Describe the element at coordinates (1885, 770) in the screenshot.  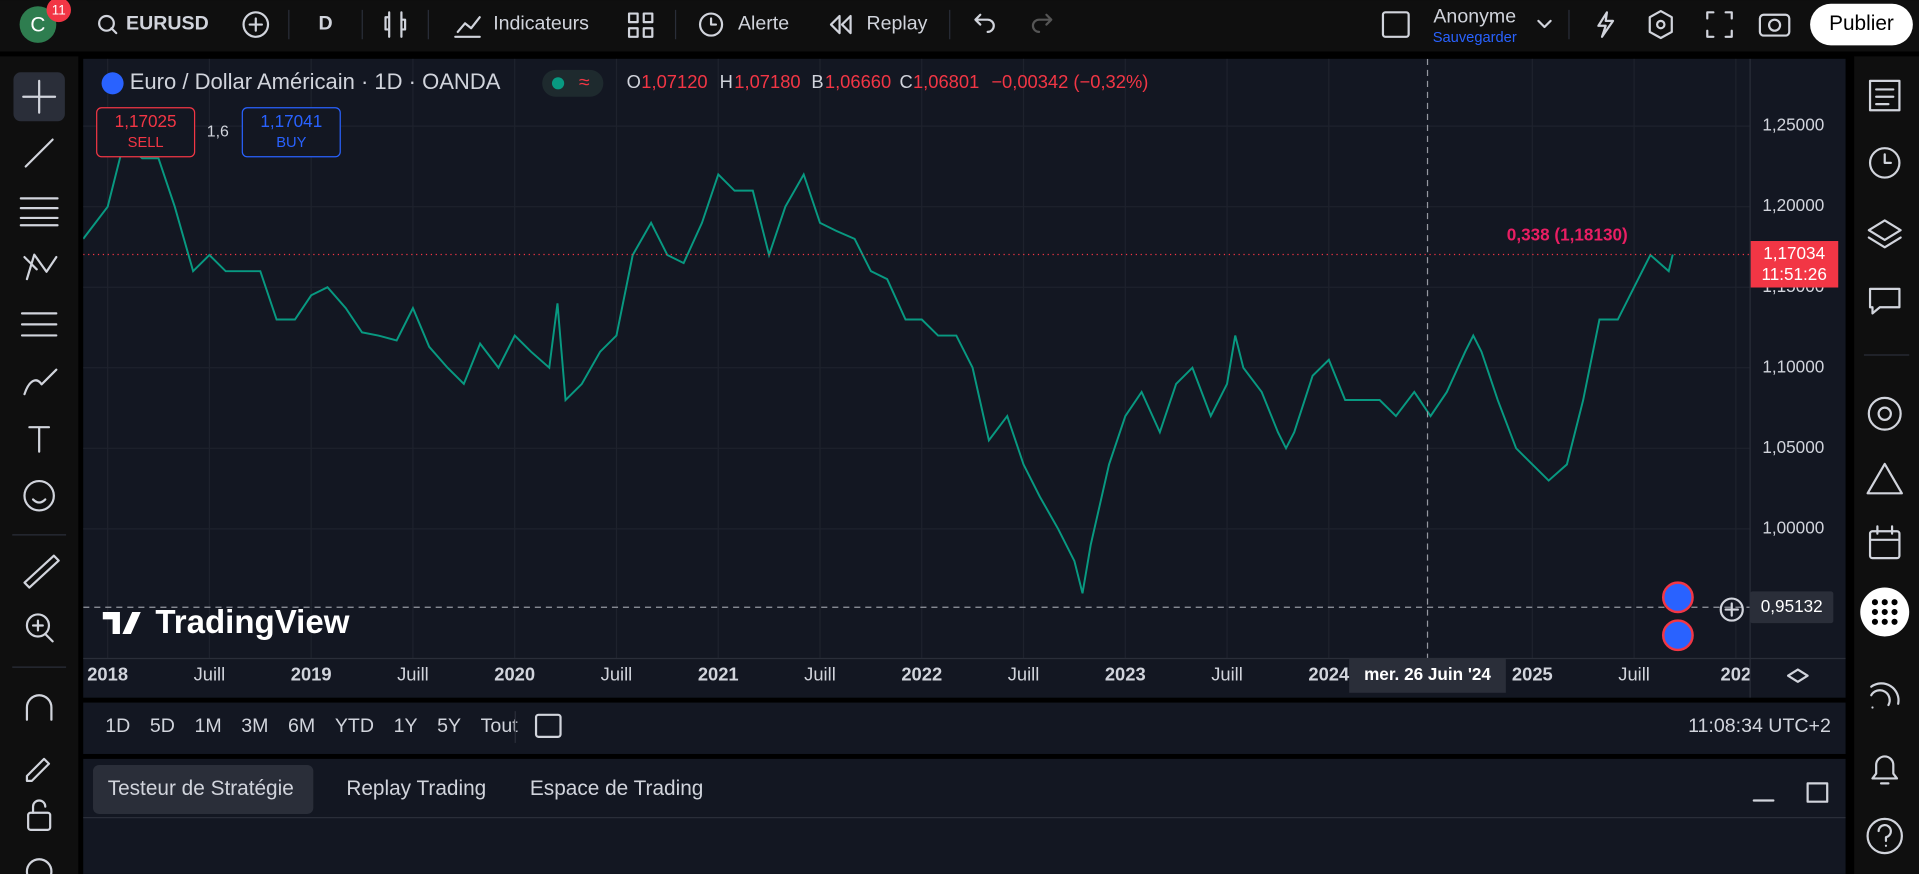
I see `notifications` at that location.